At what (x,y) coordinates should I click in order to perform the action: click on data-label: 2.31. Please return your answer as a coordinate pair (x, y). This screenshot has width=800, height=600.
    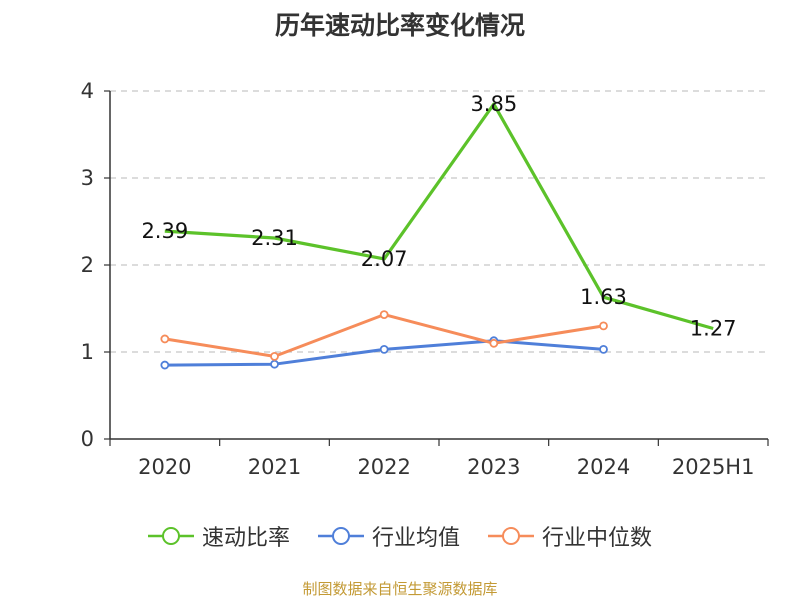
    Looking at the image, I should click on (274, 238).